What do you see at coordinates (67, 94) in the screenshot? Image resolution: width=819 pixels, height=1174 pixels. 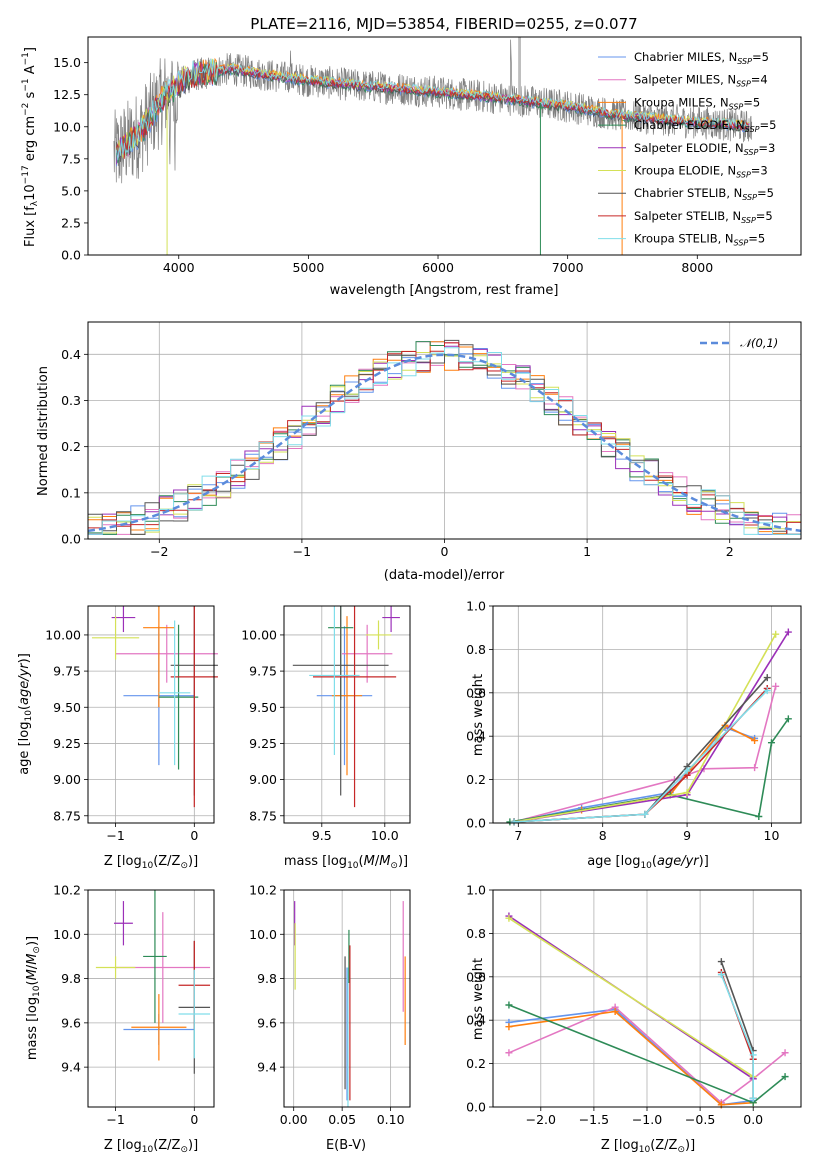 I see `y-tick-label: 12.5` at bounding box center [67, 94].